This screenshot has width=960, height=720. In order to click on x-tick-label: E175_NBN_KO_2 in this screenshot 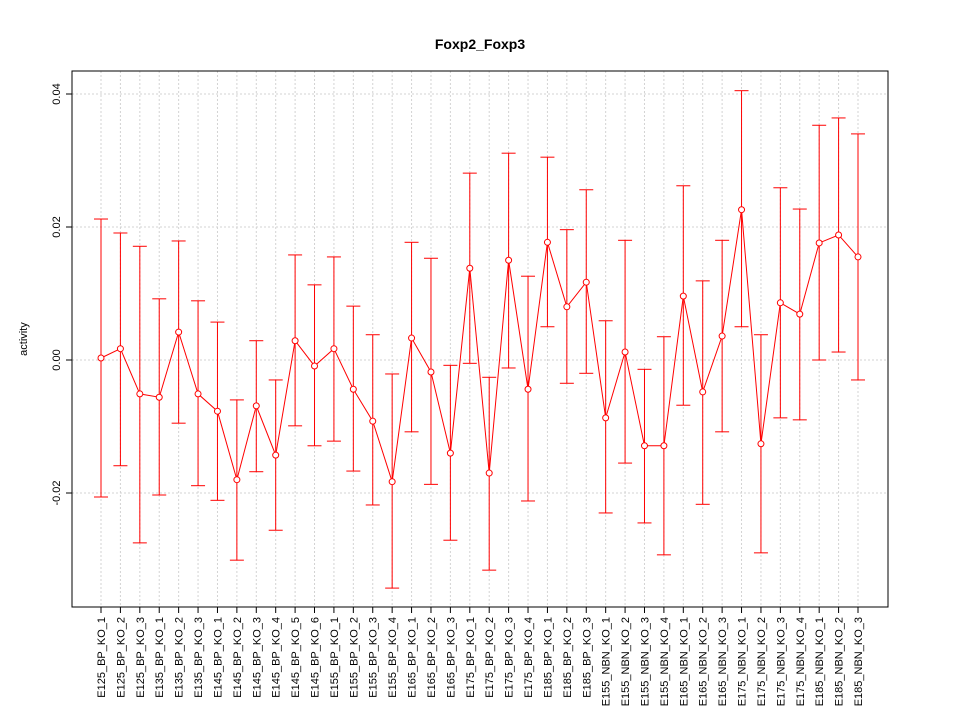, I will do `click(762, 661)`.